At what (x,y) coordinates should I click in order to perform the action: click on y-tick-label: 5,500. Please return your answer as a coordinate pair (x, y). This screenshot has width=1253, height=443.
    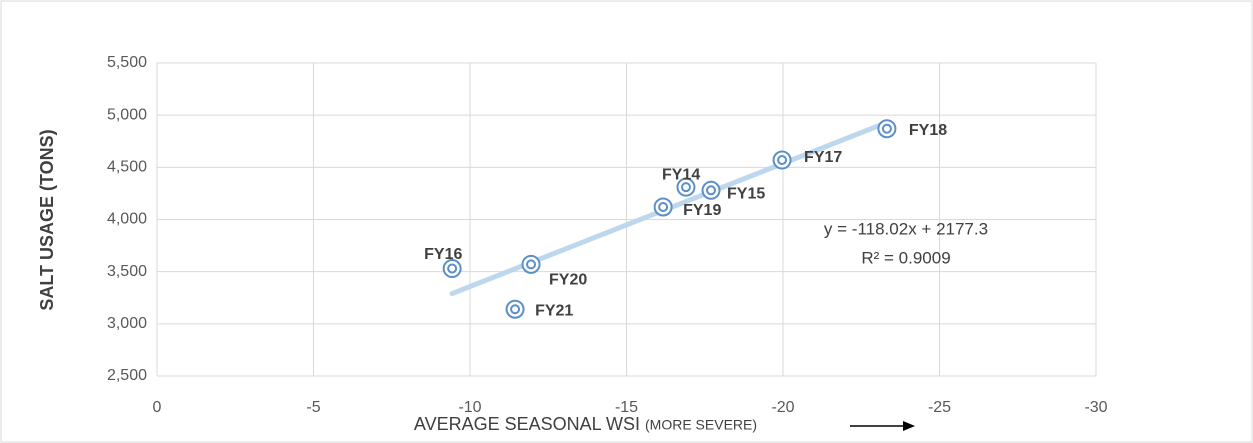
    Looking at the image, I should click on (127, 62).